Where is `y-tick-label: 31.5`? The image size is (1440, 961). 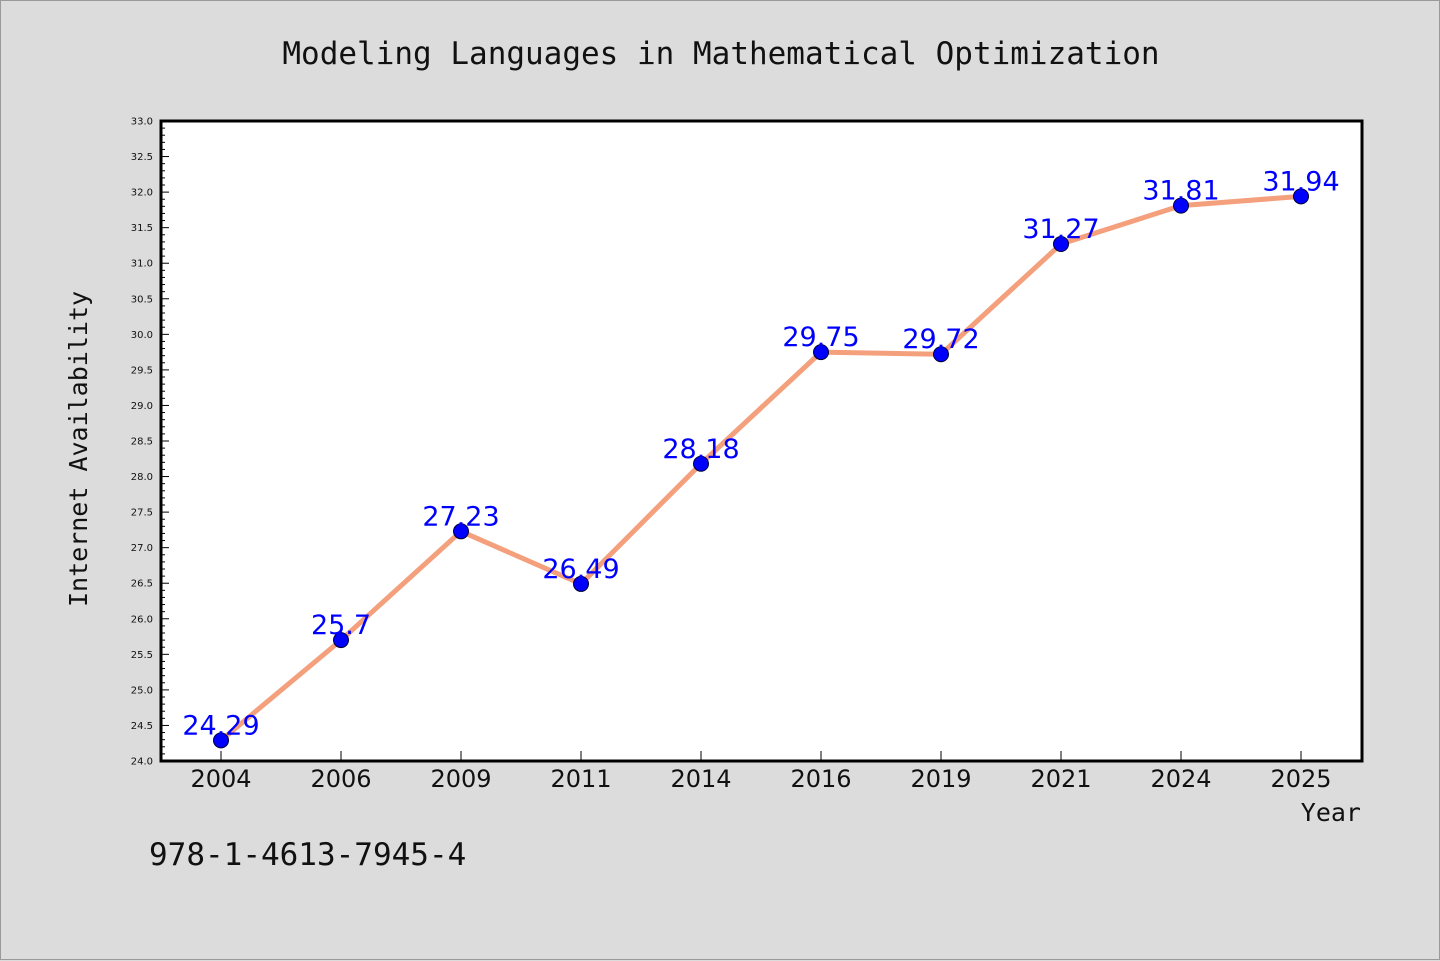 y-tick-label: 31.5 is located at coordinates (142, 228).